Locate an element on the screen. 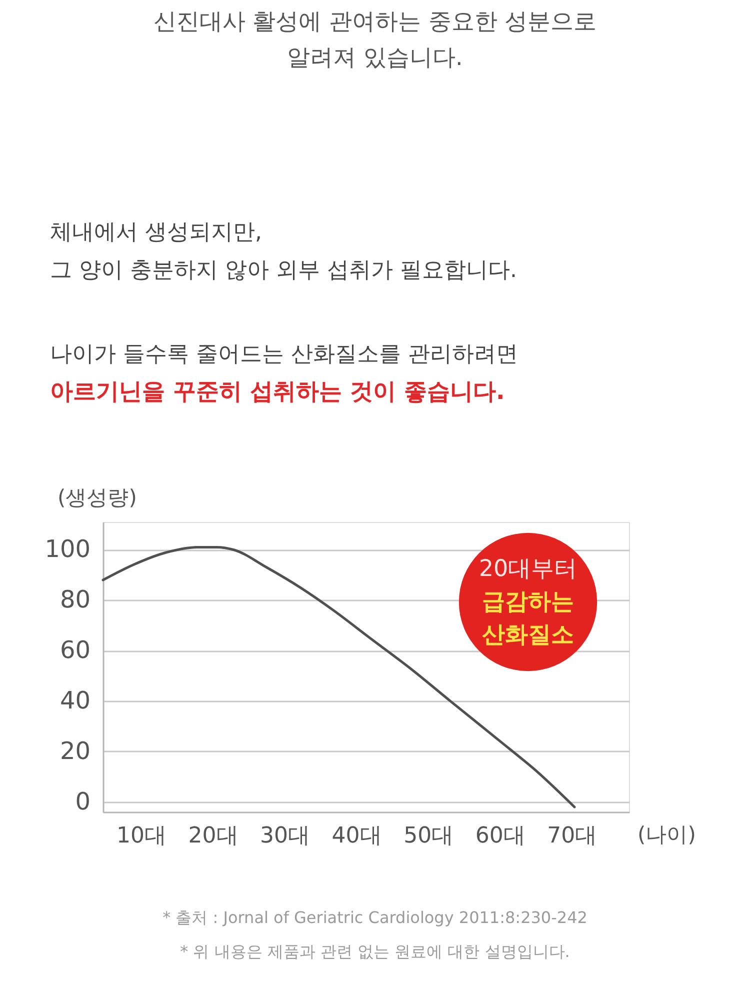 This screenshot has width=750, height=1000. chart-subtitle: 체내에서 생성되지만, 그 양이 충분하지 않아 외부 섭취가 필요합니다. is located at coordinates (283, 251).